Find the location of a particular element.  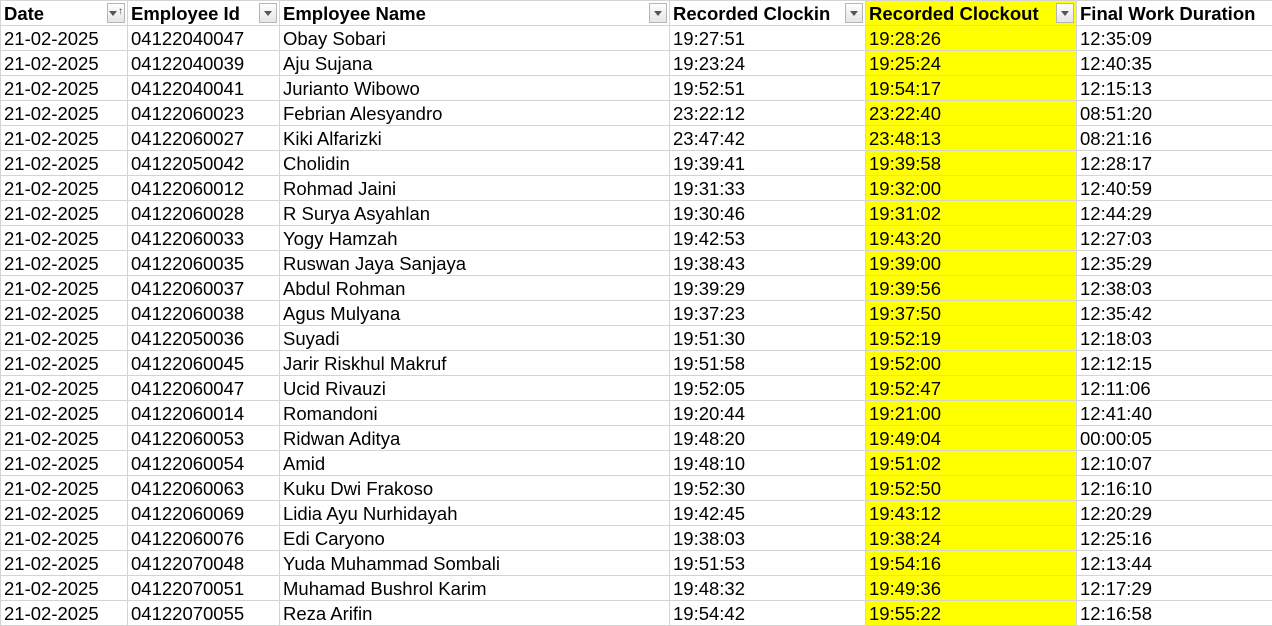

cell-recorded-clockin: 19:38:03 is located at coordinates (767, 538).